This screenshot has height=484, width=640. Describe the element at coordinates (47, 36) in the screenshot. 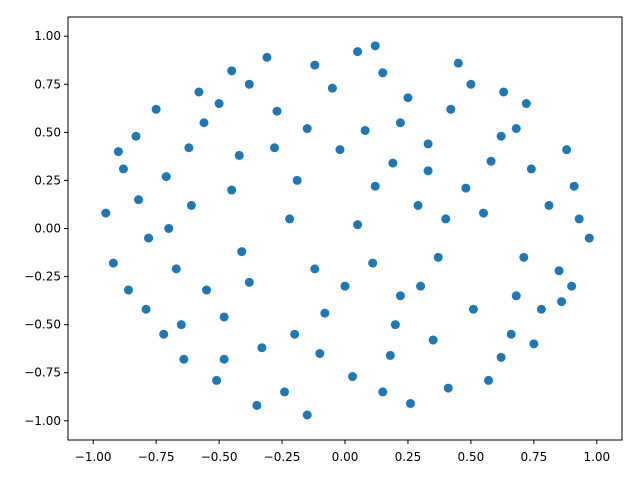

I see `y-tick-label: 1.00` at that location.